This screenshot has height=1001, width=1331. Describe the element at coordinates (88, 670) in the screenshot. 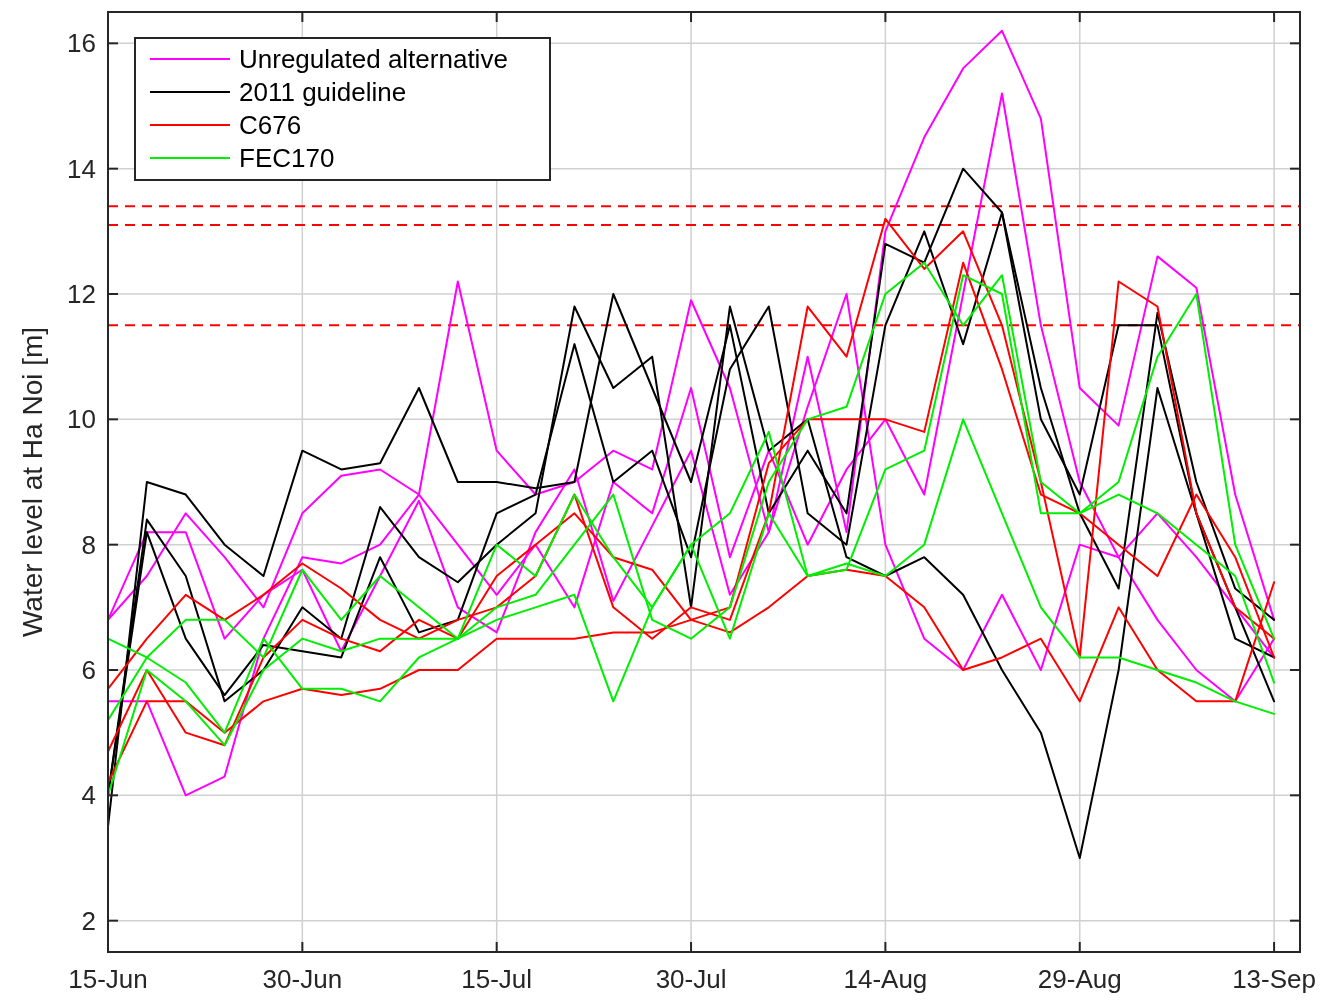

I see `y-tick-label: 6` at that location.